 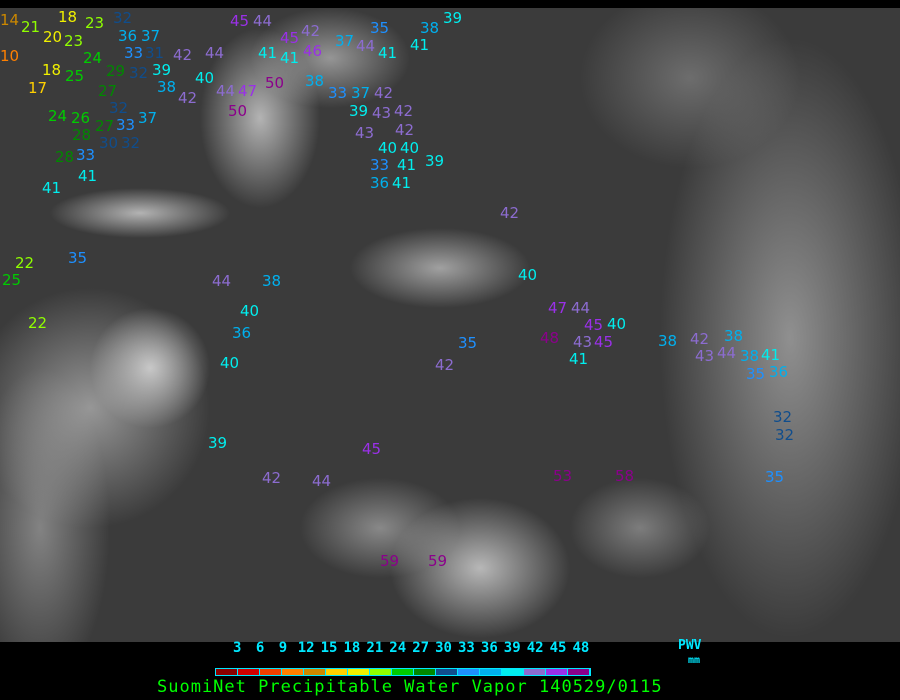 What do you see at coordinates (398, 648) in the screenshot?
I see `legend-tick-label: 24` at bounding box center [398, 648].